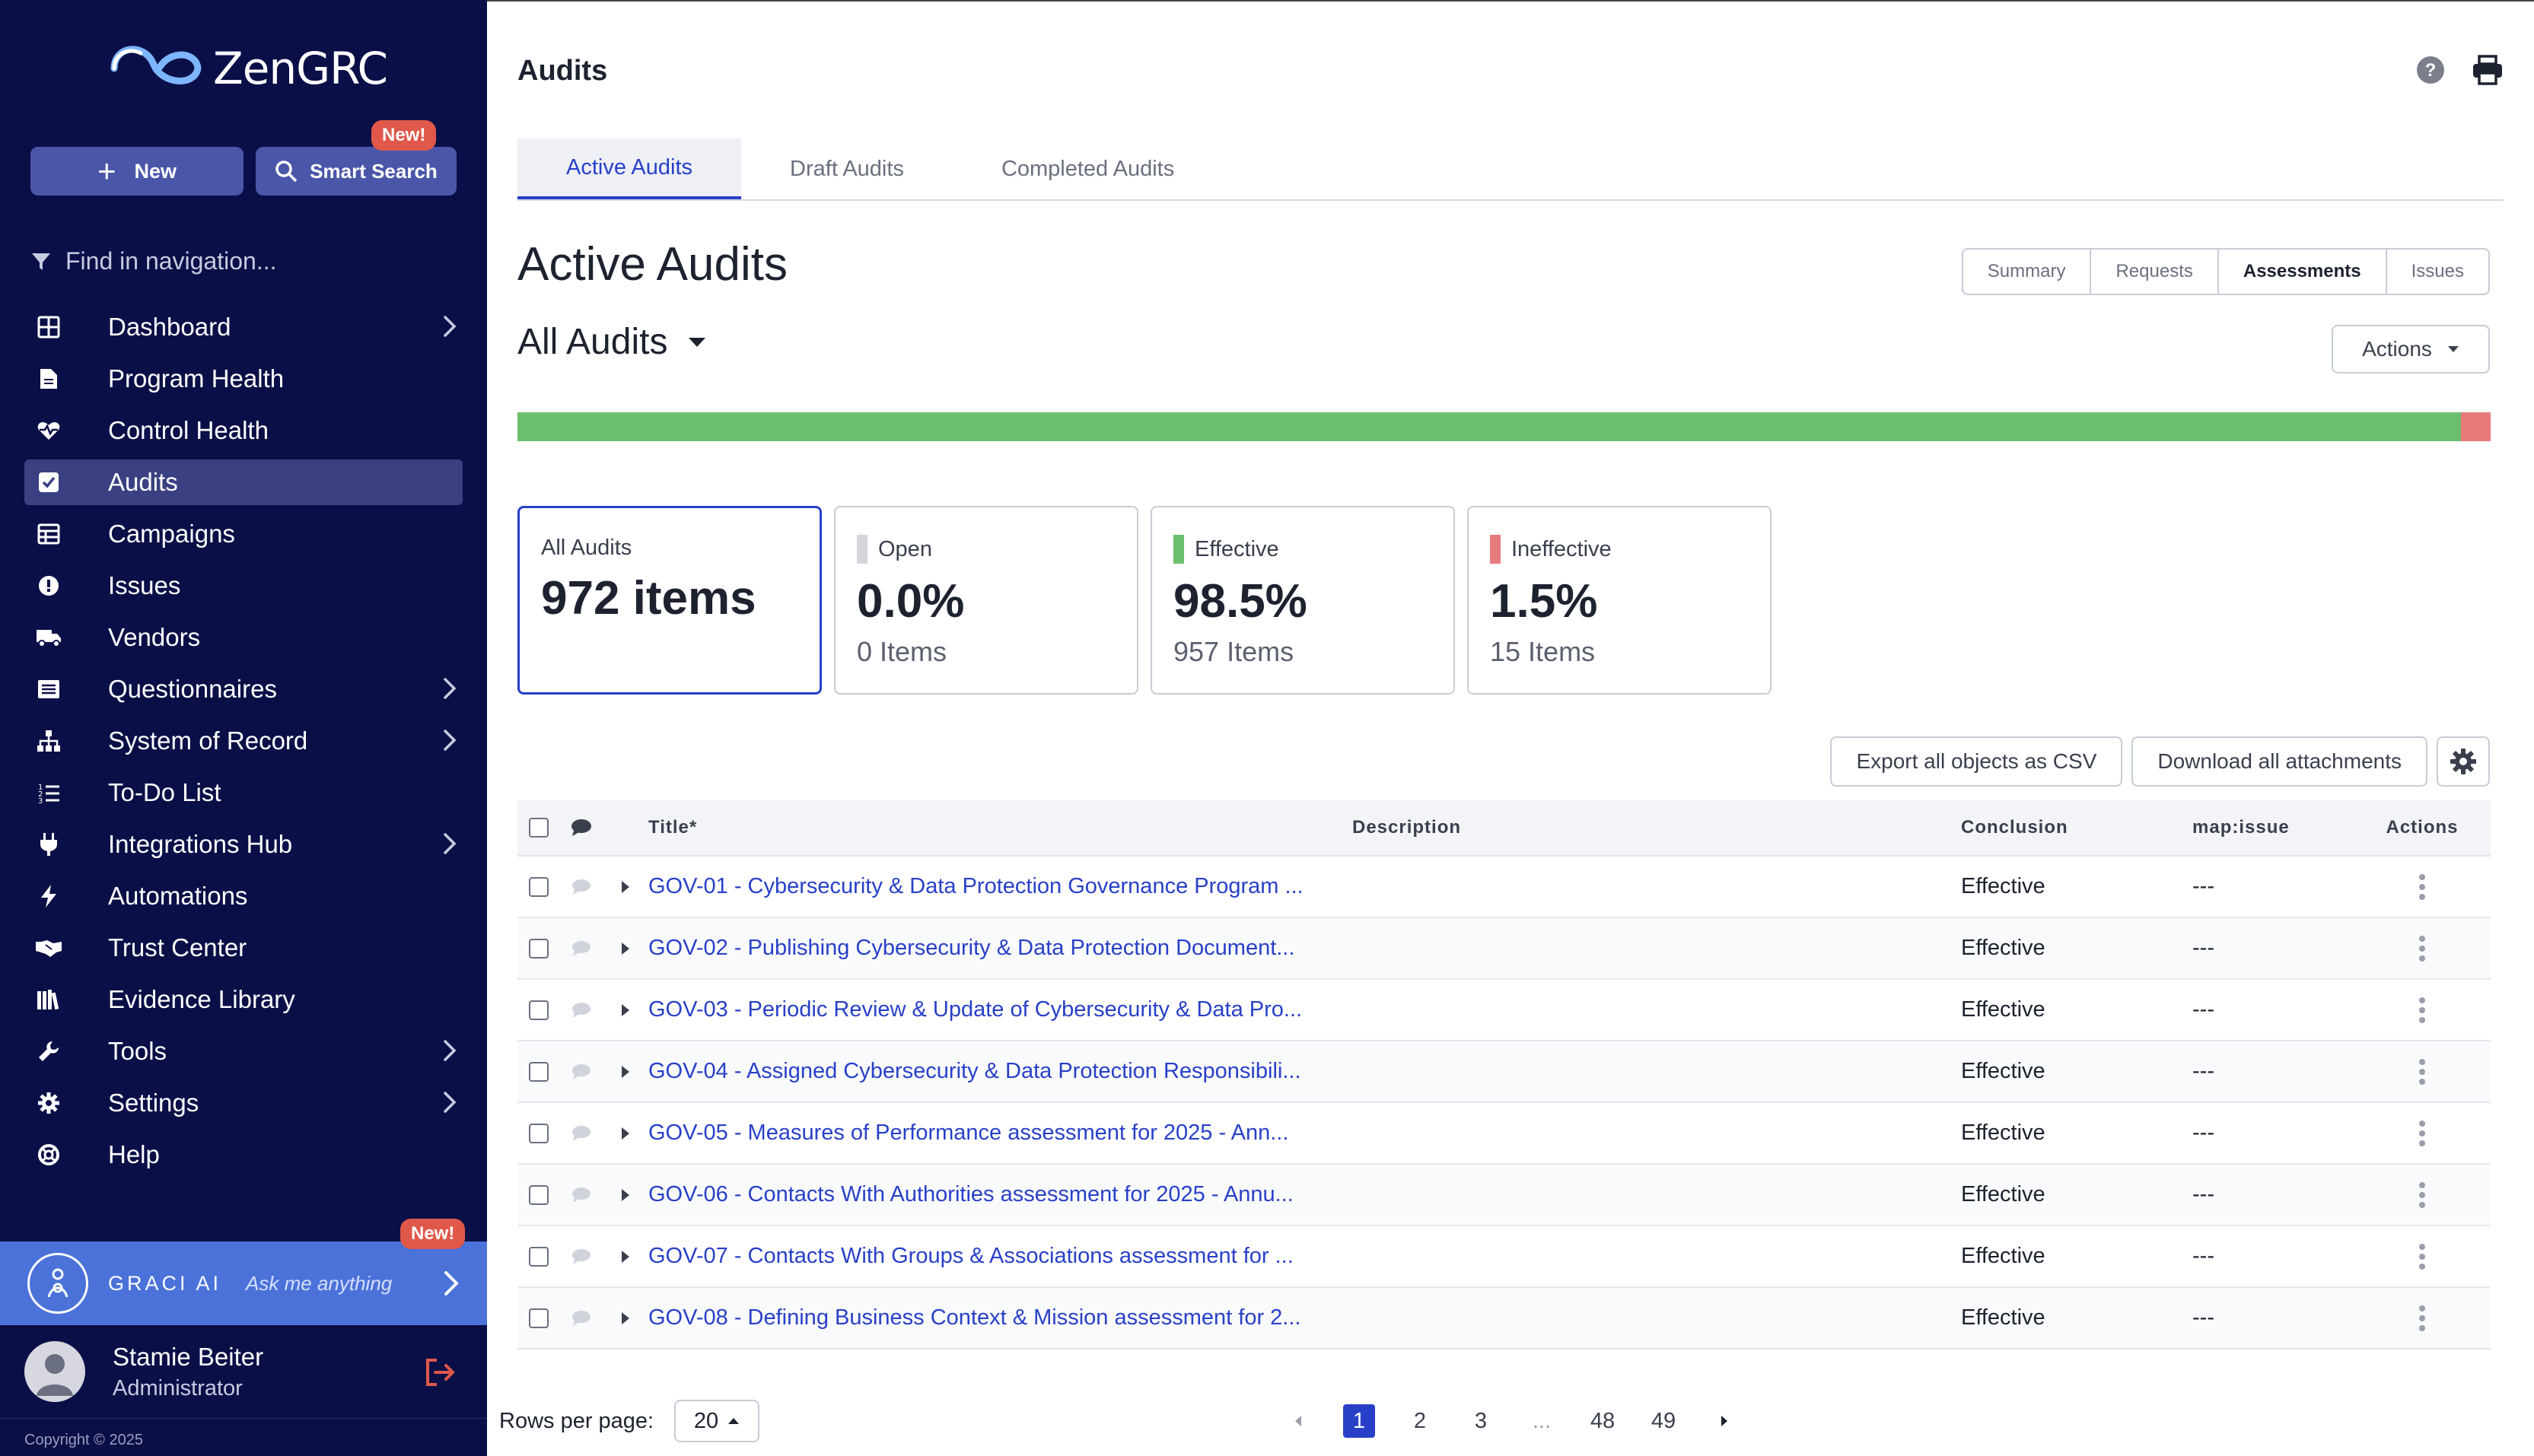 Image resolution: width=2534 pixels, height=1456 pixels. What do you see at coordinates (539, 828) in the screenshot?
I see `select-all-checkbox` at bounding box center [539, 828].